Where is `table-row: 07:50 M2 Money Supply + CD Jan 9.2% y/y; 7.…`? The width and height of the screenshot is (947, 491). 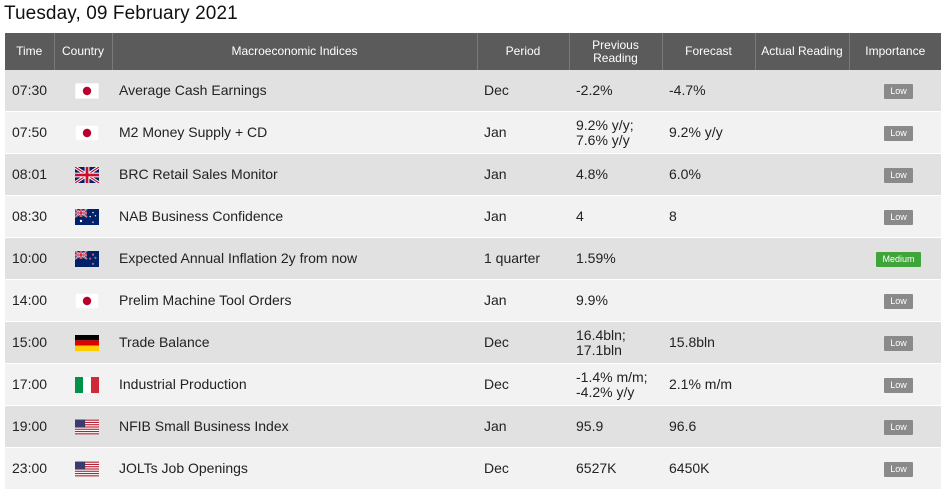
table-row: 07:50 M2 Money Supply + CD Jan 9.2% y/y; 7.… is located at coordinates (473, 132).